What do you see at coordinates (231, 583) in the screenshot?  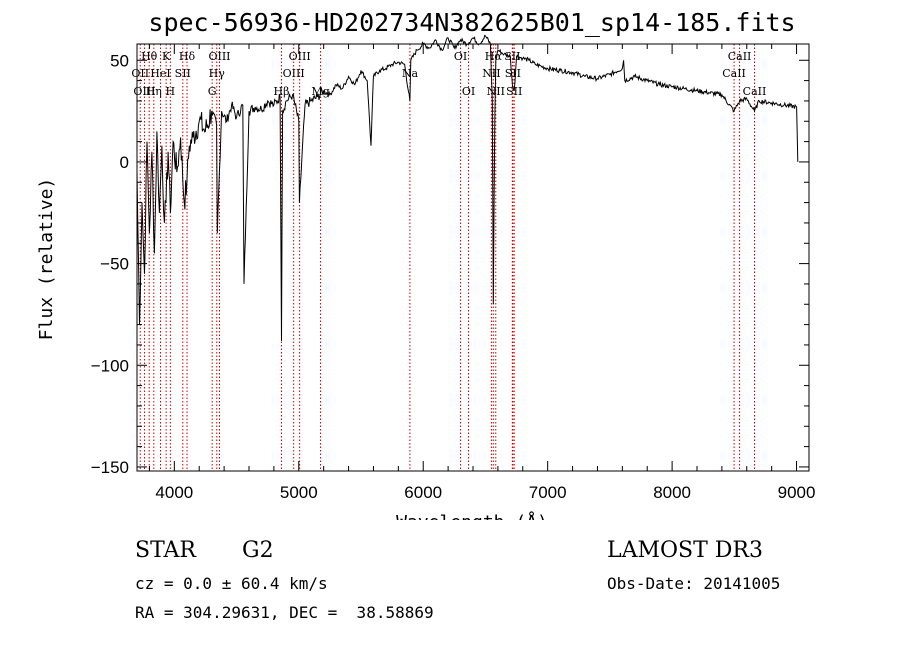 I see `redshift-cz: cz = 0.0 ± 60.4 km/s` at bounding box center [231, 583].